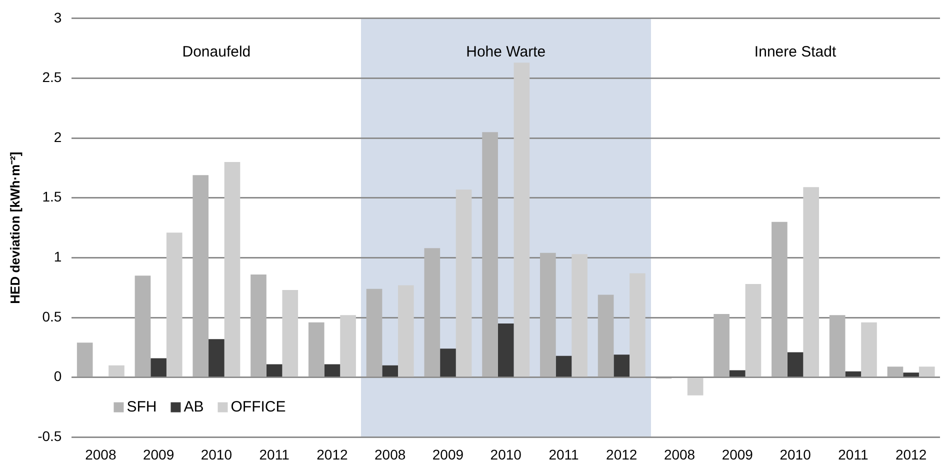 This screenshot has height=474, width=945. Describe the element at coordinates (506, 52) in the screenshot. I see `annotation: Hohe Warte` at that location.